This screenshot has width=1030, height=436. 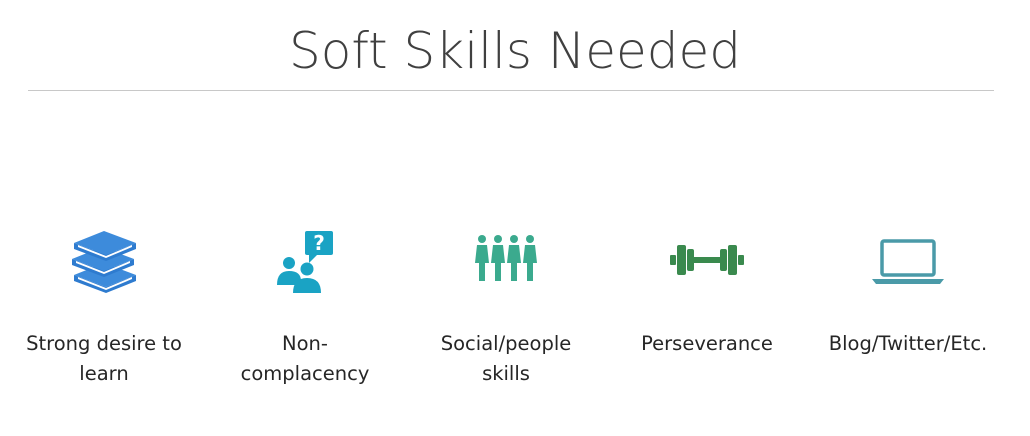 I want to click on slide-title: Soft Skills Needed, so click(x=515, y=51).